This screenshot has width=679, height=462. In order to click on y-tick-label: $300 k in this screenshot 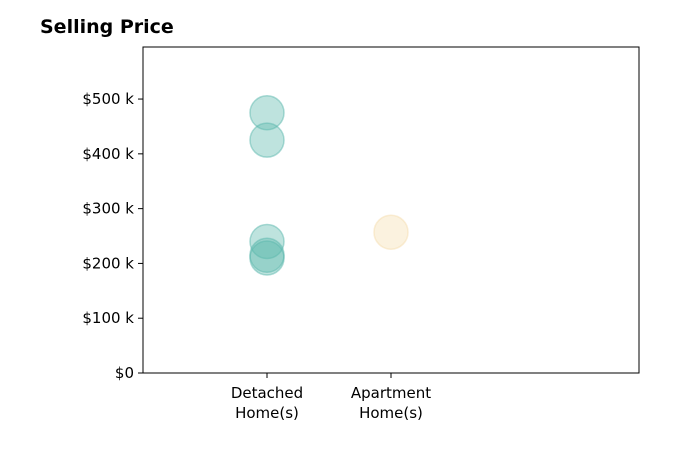, I will do `click(108, 209)`.